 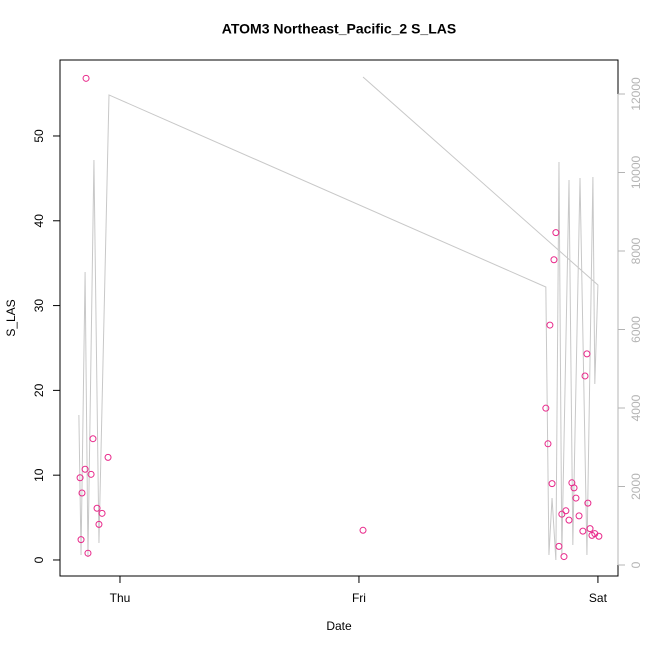 What do you see at coordinates (636, 250) in the screenshot?
I see `y2-tick-label: 8000` at bounding box center [636, 250].